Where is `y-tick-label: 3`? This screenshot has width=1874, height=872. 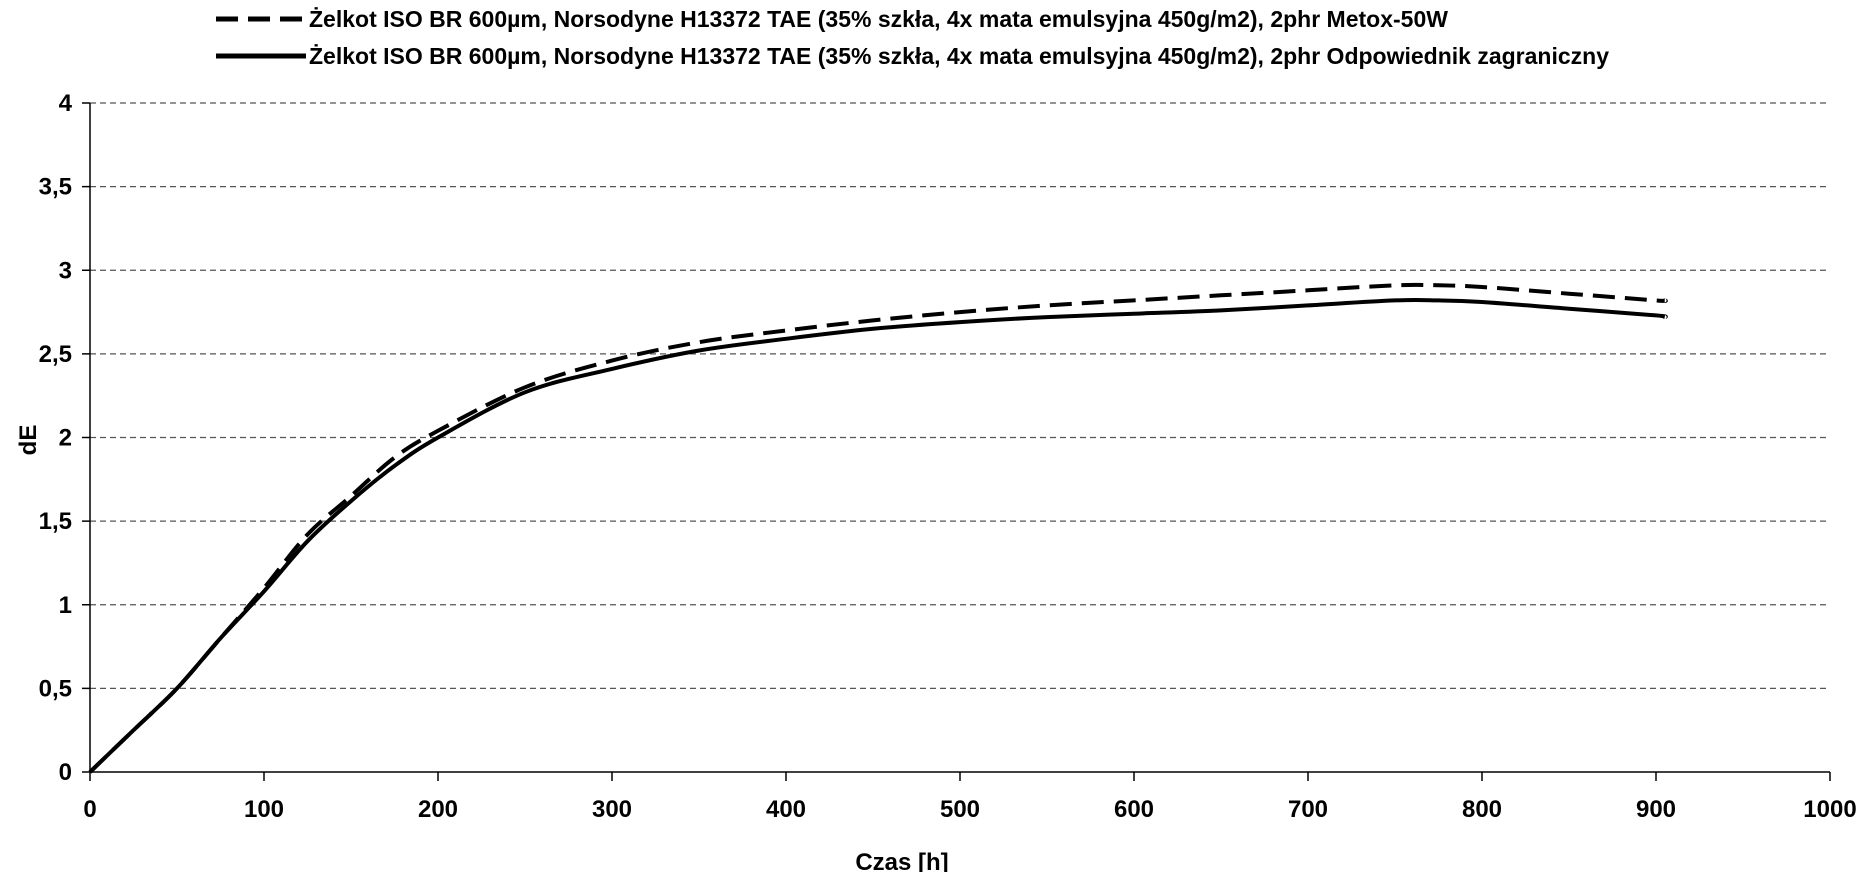 y-tick-label: 3 is located at coordinates (65, 270).